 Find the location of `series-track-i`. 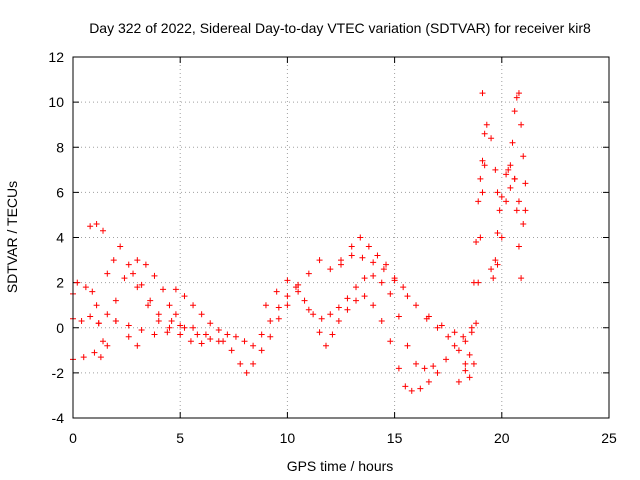

series-track-i is located at coordinates (304, 322).